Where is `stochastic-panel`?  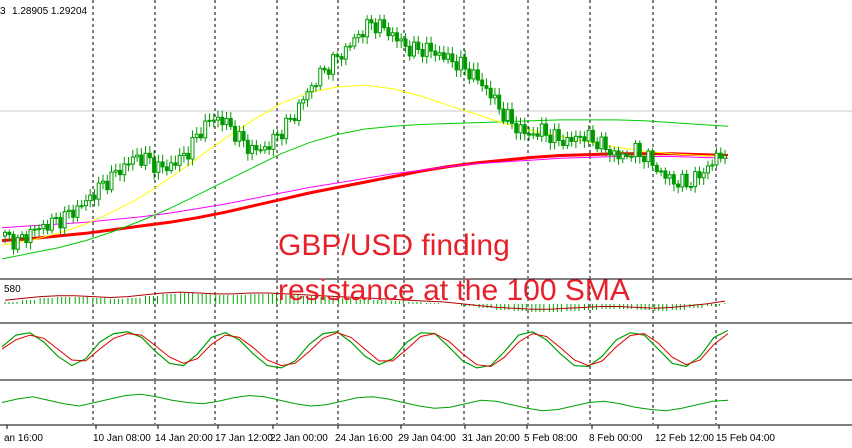 stochastic-panel is located at coordinates (365, 351).